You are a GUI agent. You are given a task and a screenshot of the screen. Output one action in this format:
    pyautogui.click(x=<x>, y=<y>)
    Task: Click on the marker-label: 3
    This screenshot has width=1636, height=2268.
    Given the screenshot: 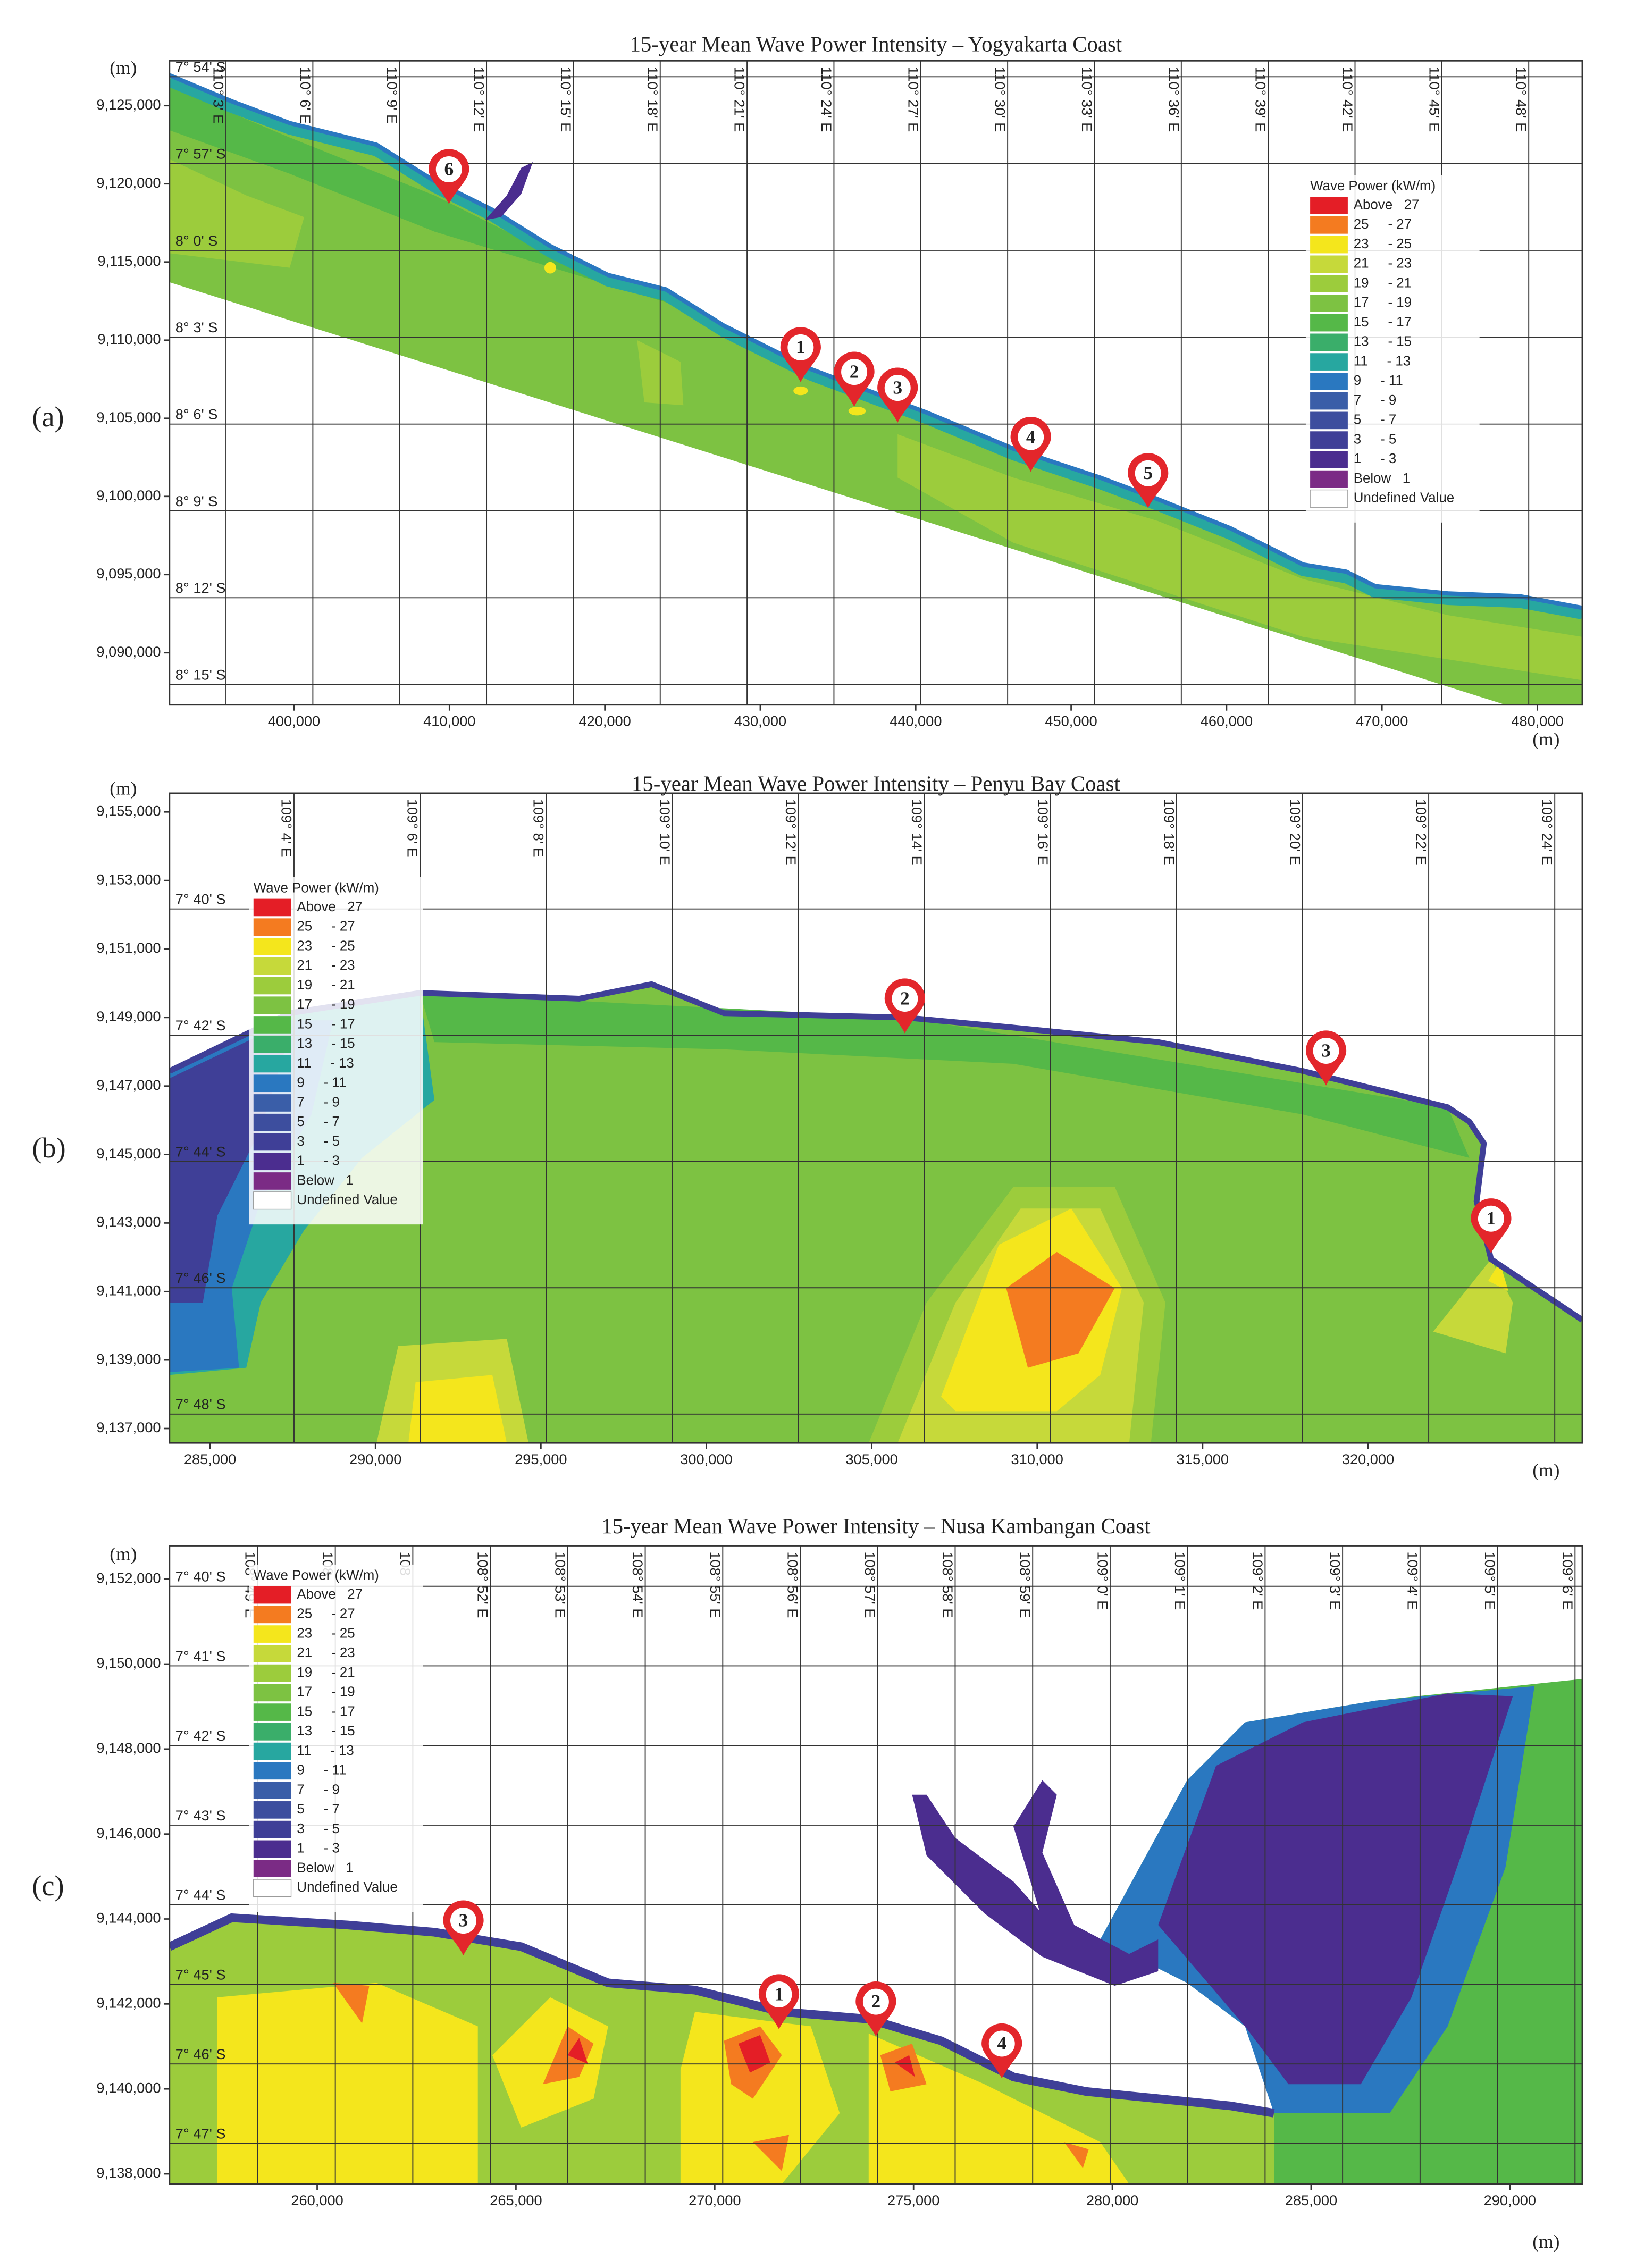 What is the action you would take?
    pyautogui.click(x=463, y=1919)
    